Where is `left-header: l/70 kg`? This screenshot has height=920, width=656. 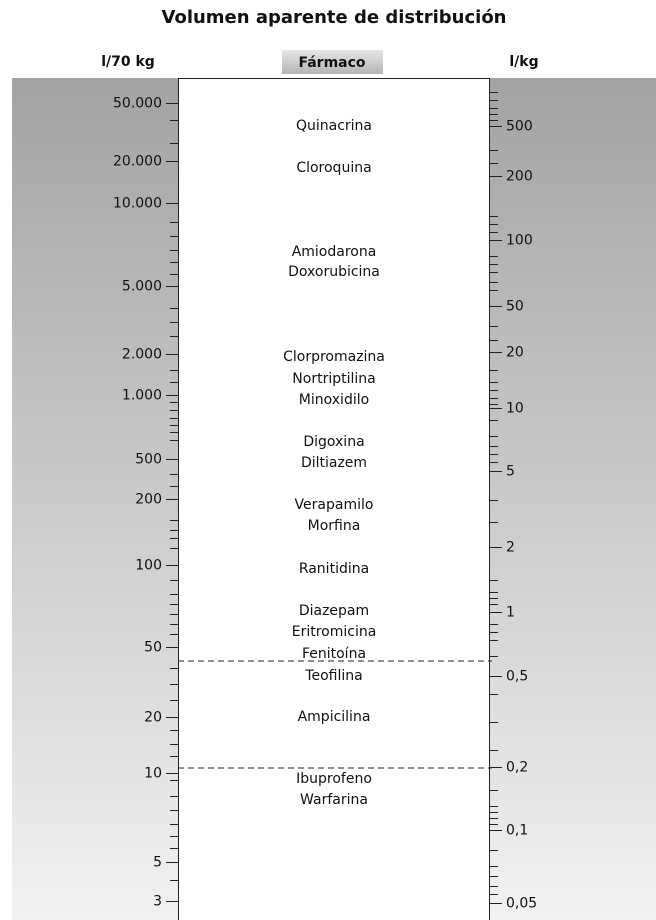 left-header: l/70 kg is located at coordinates (128, 62).